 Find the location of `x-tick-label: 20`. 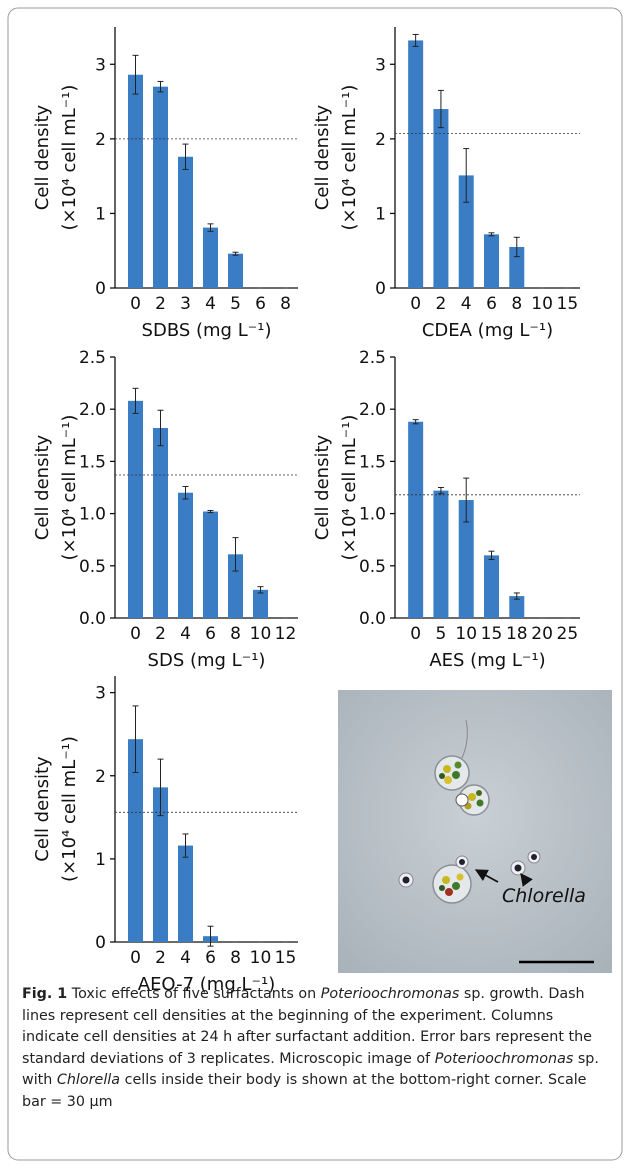

x-tick-label: 20 is located at coordinates (542, 634).